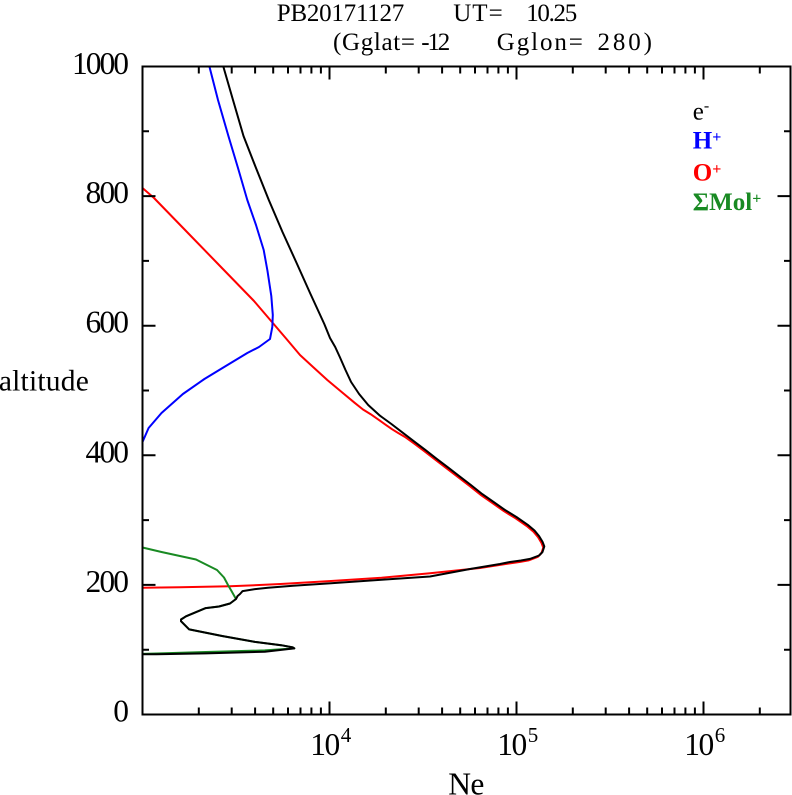  I want to click on svg-text: 280), so click(625, 42).